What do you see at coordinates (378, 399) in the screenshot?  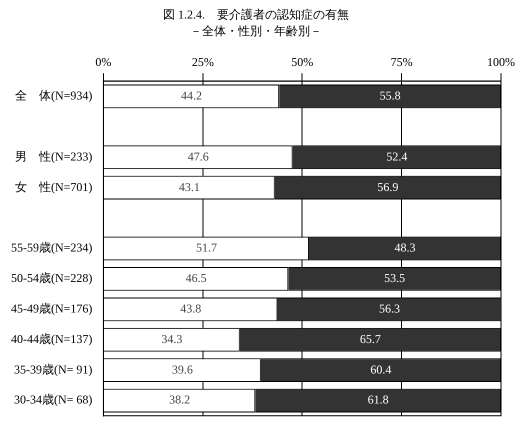 I see `data-label: 61.8` at bounding box center [378, 399].